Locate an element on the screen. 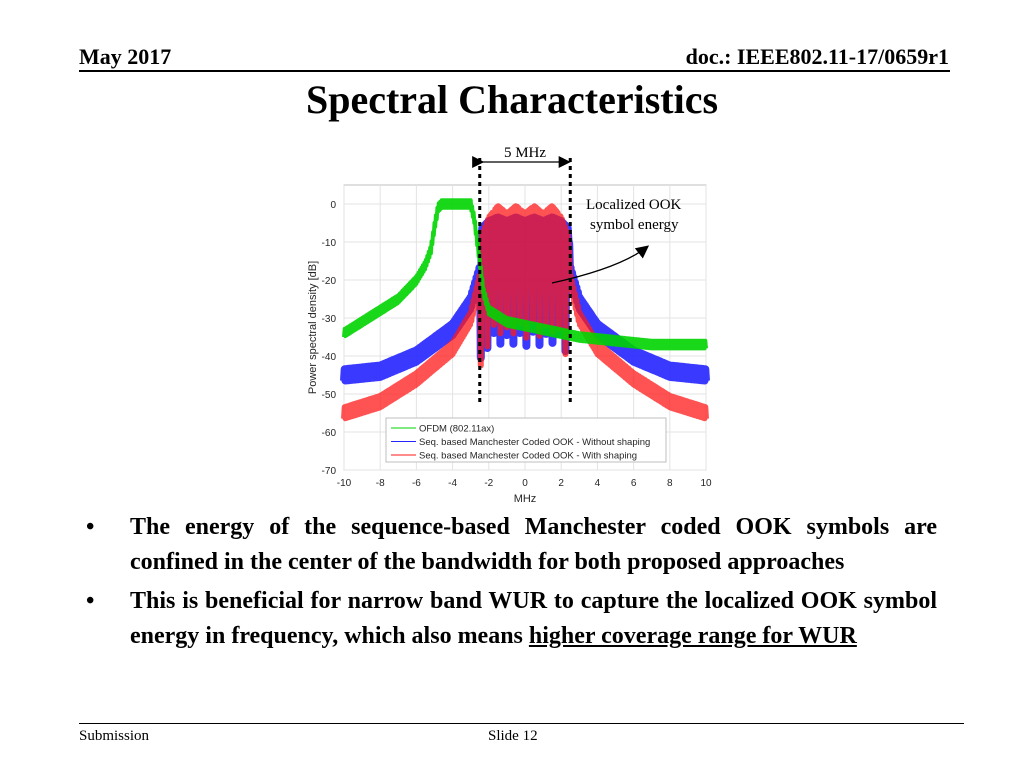 This screenshot has width=1024, height=768. x-tick-label: 2 is located at coordinates (561, 483).